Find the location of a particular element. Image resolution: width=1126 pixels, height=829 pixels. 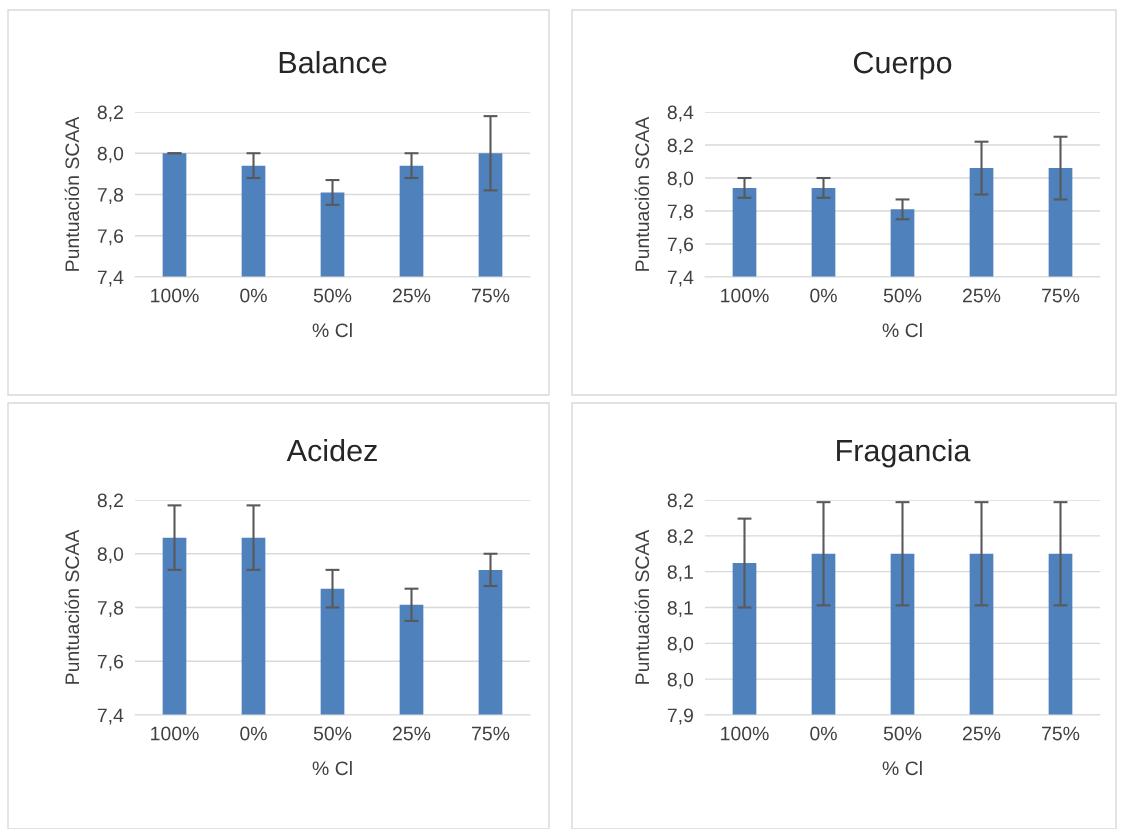

chart-title: Fragancia is located at coordinates (904, 453).